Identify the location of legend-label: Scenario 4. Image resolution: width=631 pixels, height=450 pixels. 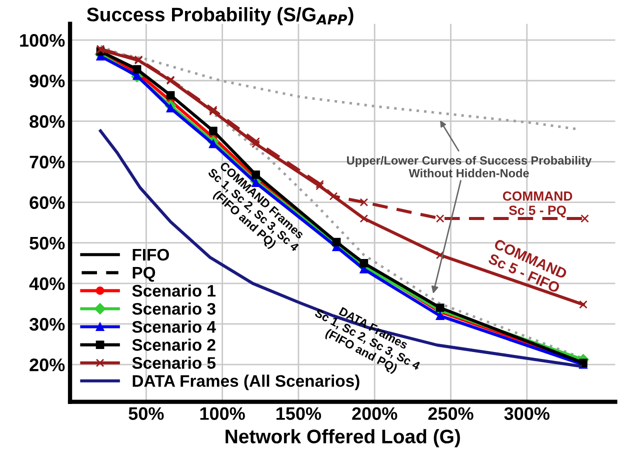
(174, 326).